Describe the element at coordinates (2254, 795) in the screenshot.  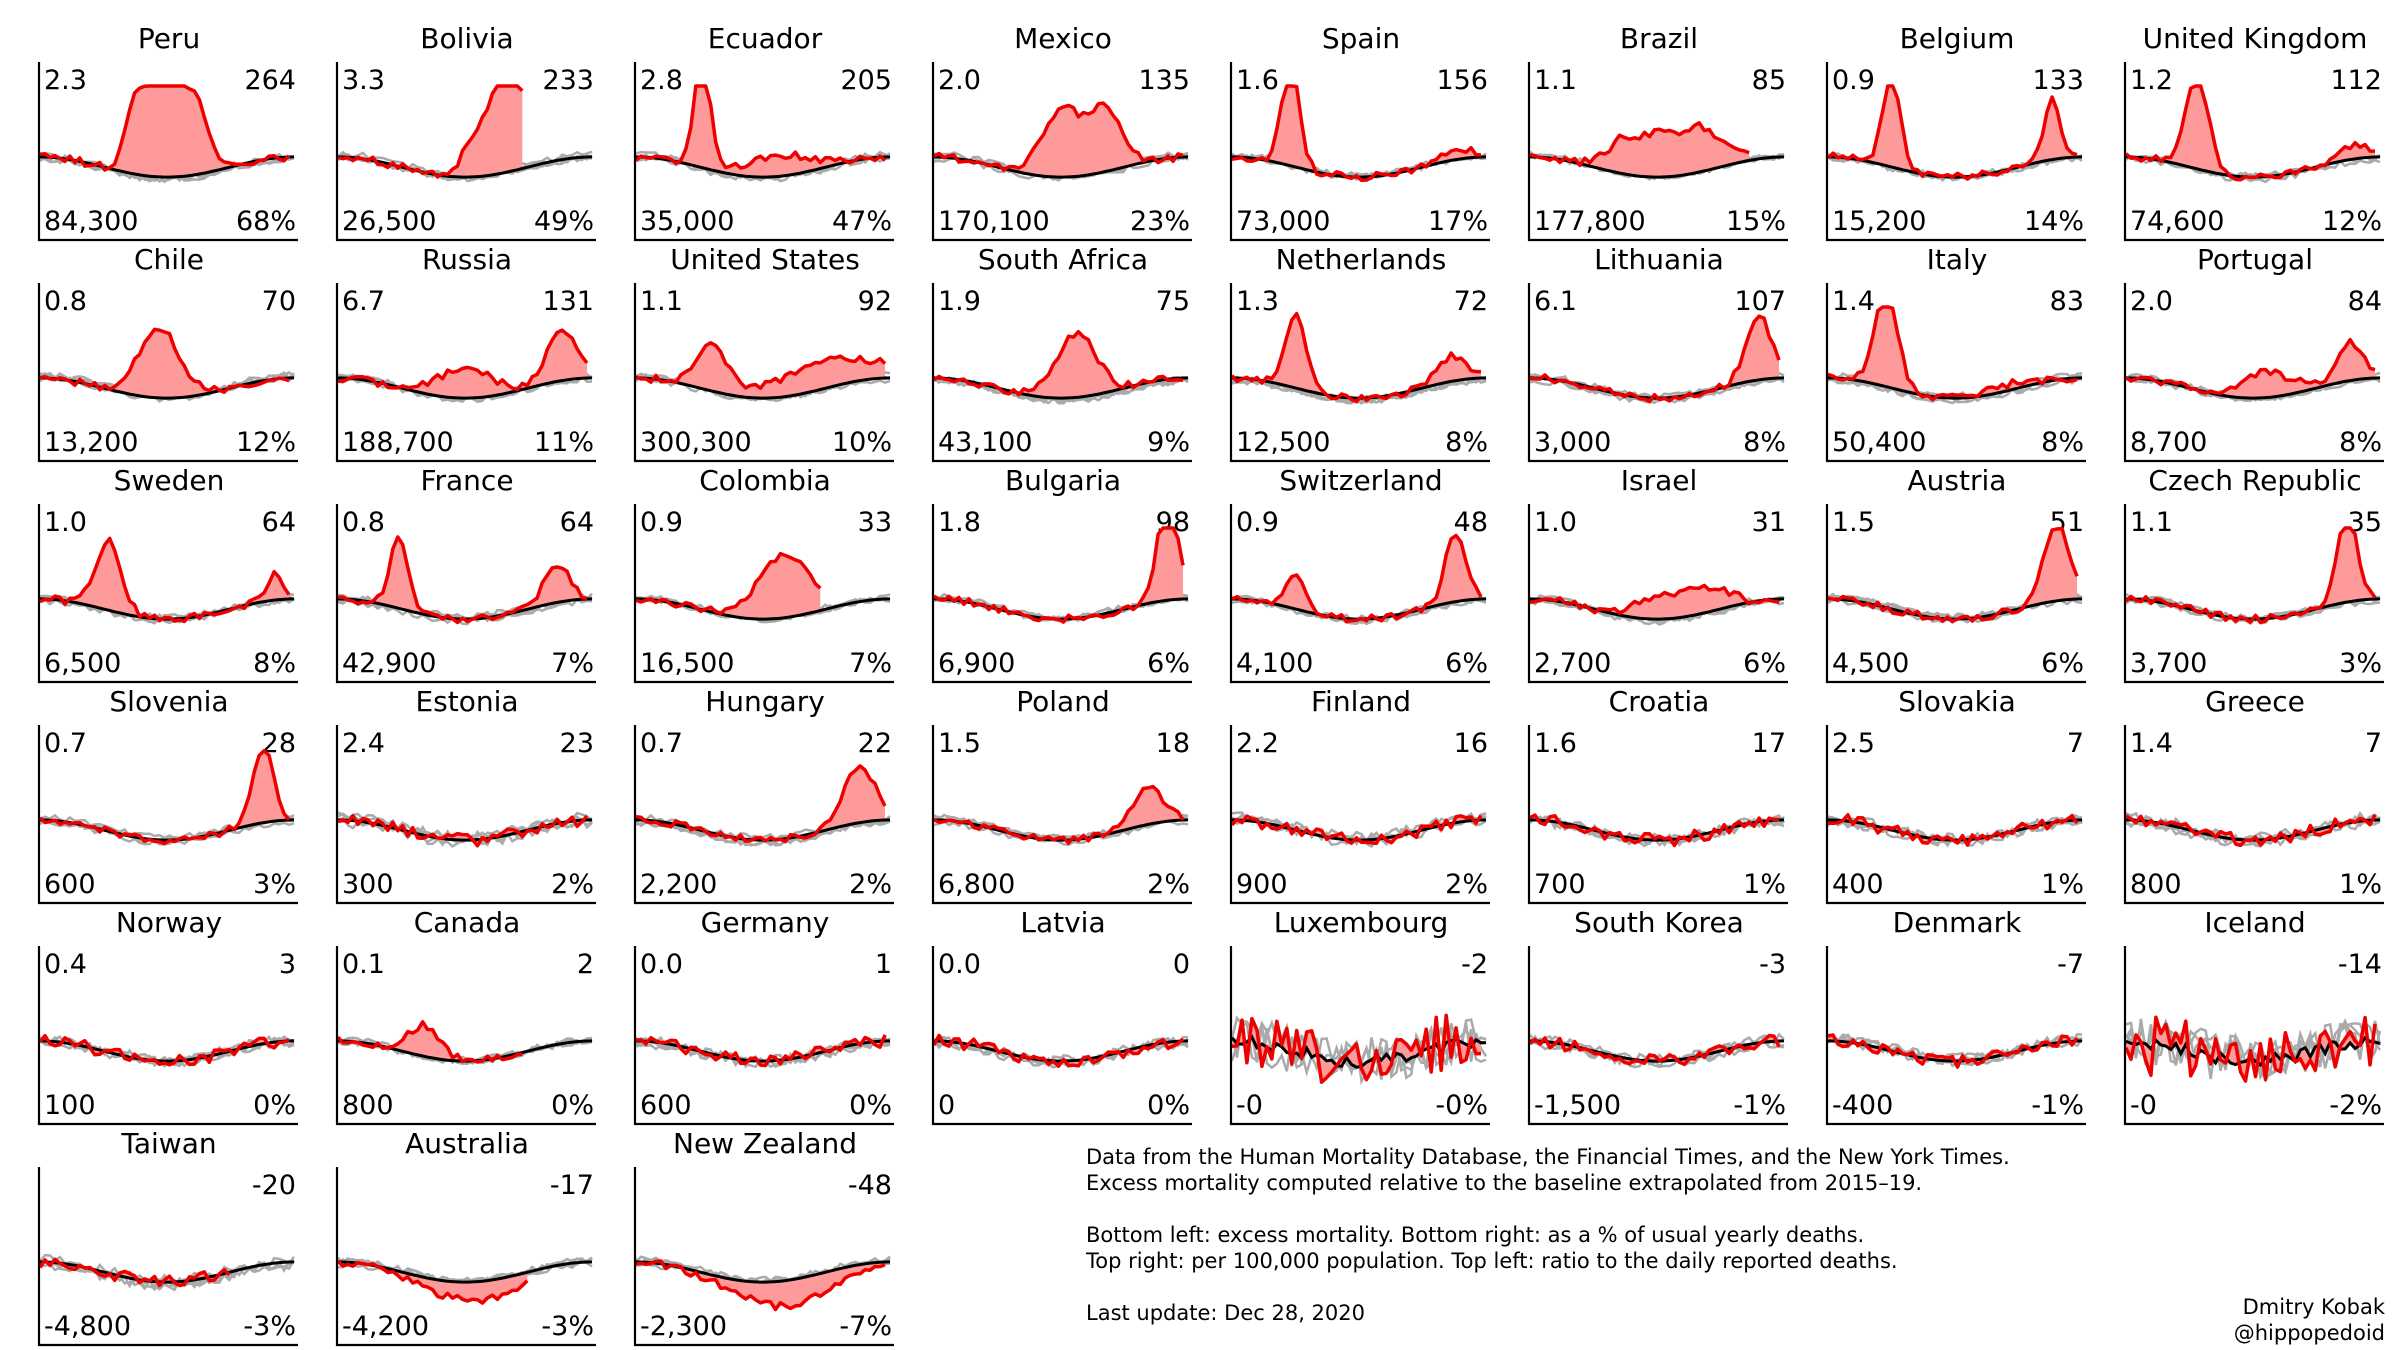
I see `country-panel: Greece 1.4 7 800 1%` at that location.